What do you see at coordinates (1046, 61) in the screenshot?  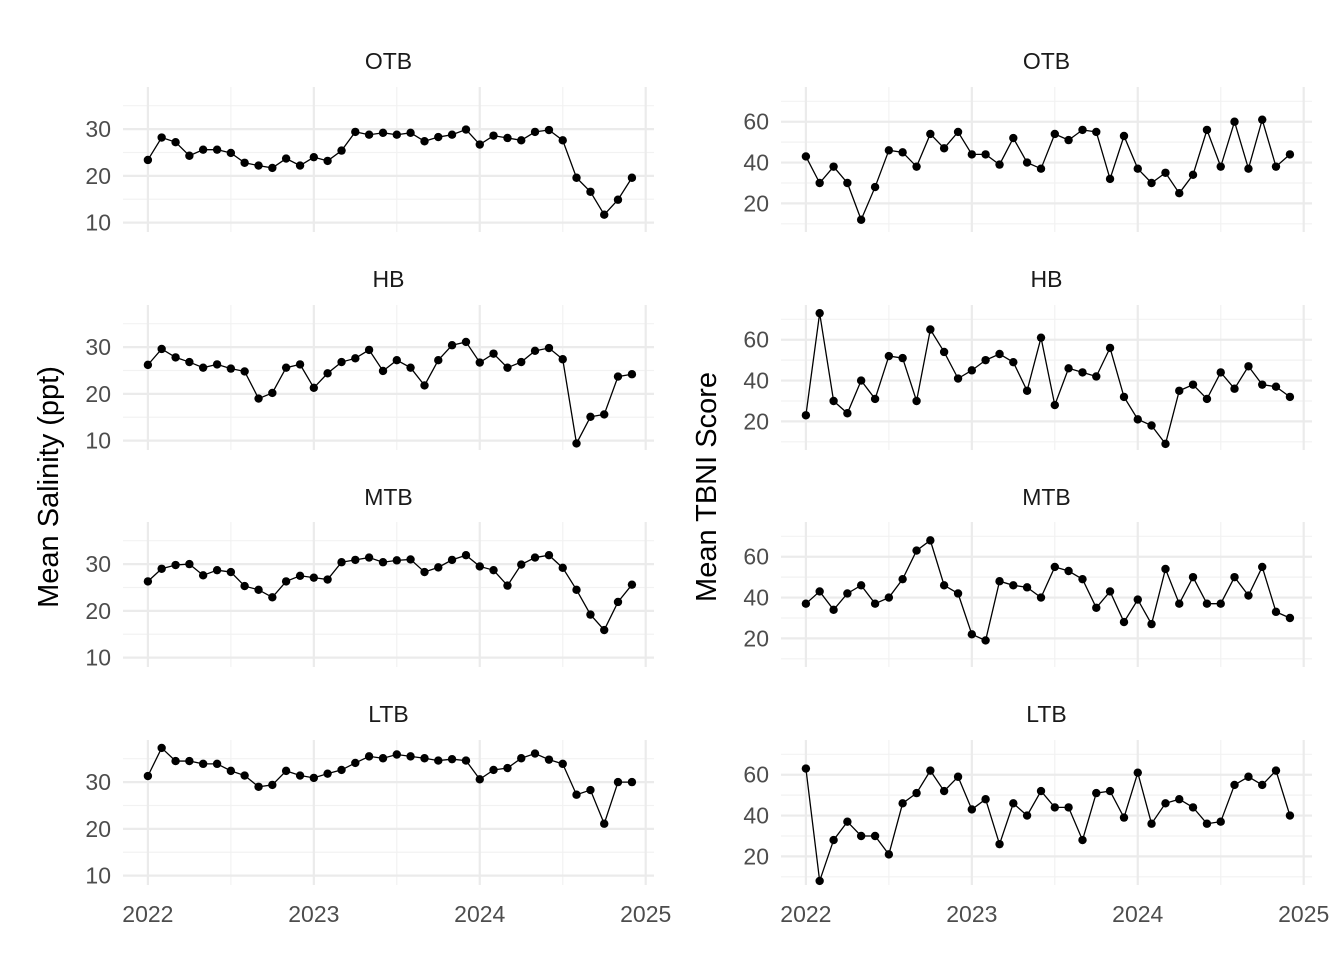 I see `facet-strip-label: OTB` at bounding box center [1046, 61].